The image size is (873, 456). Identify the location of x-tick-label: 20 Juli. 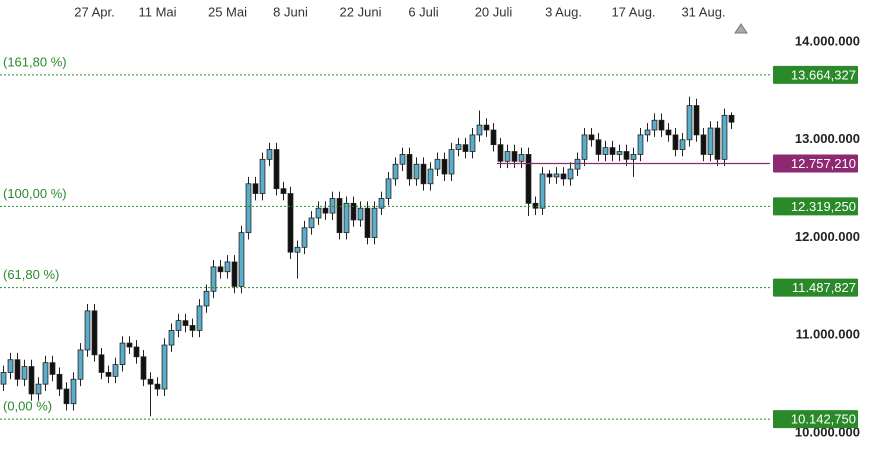
(494, 11).